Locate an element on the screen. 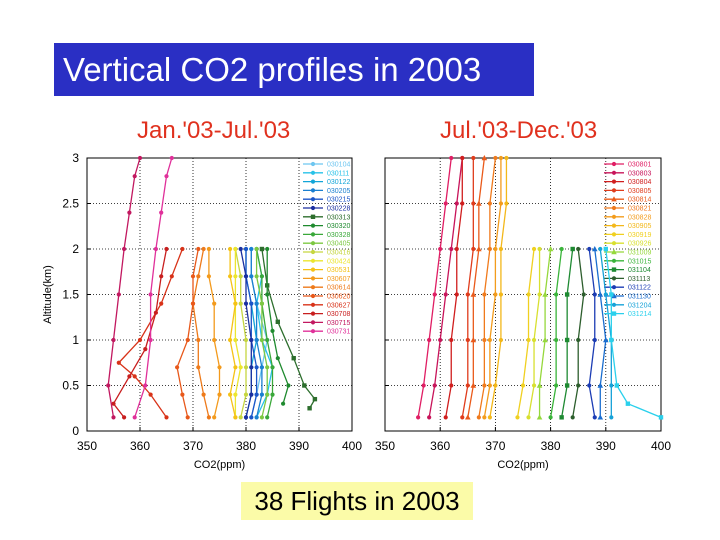  left-y-tick-label: 1.5 is located at coordinates (70, 295).